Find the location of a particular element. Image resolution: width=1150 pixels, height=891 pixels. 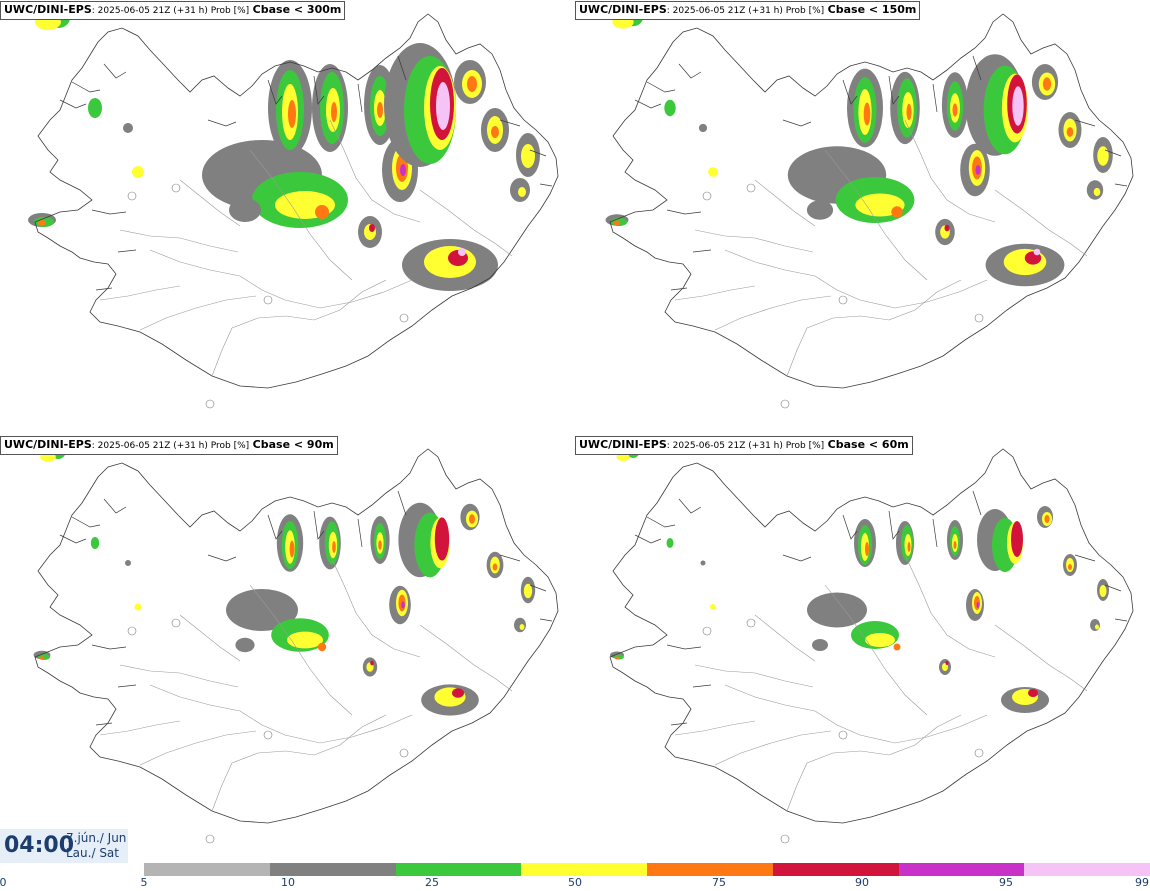

legend-tick-label: 95 is located at coordinates (1006, 882).